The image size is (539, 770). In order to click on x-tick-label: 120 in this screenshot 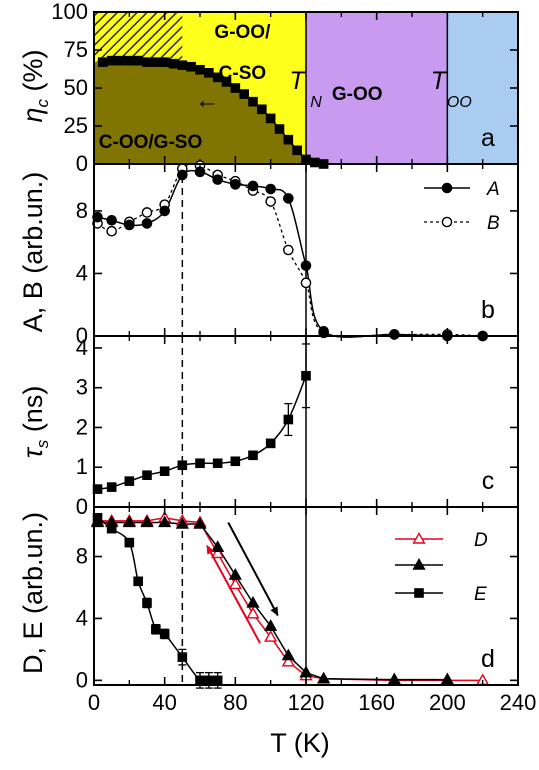, I will do `click(306, 702)`.